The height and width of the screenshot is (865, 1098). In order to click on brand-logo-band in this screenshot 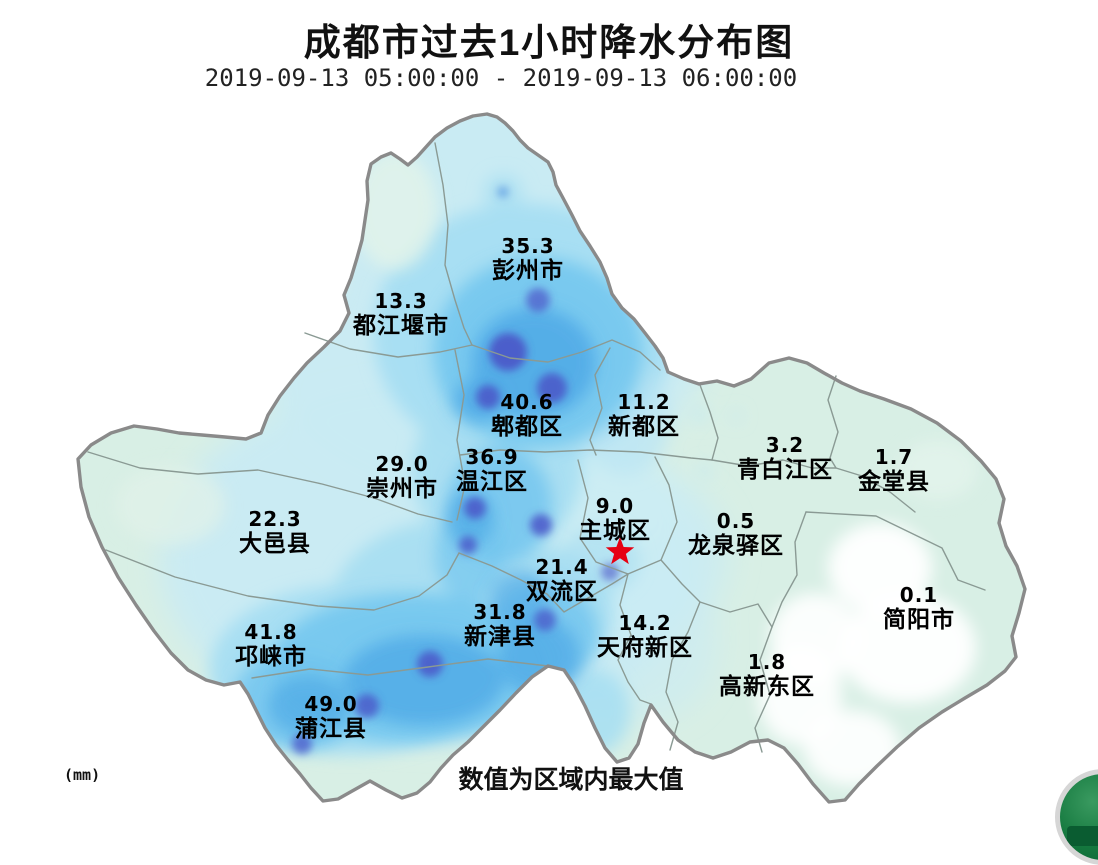, I will do `click(1082, 836)`.